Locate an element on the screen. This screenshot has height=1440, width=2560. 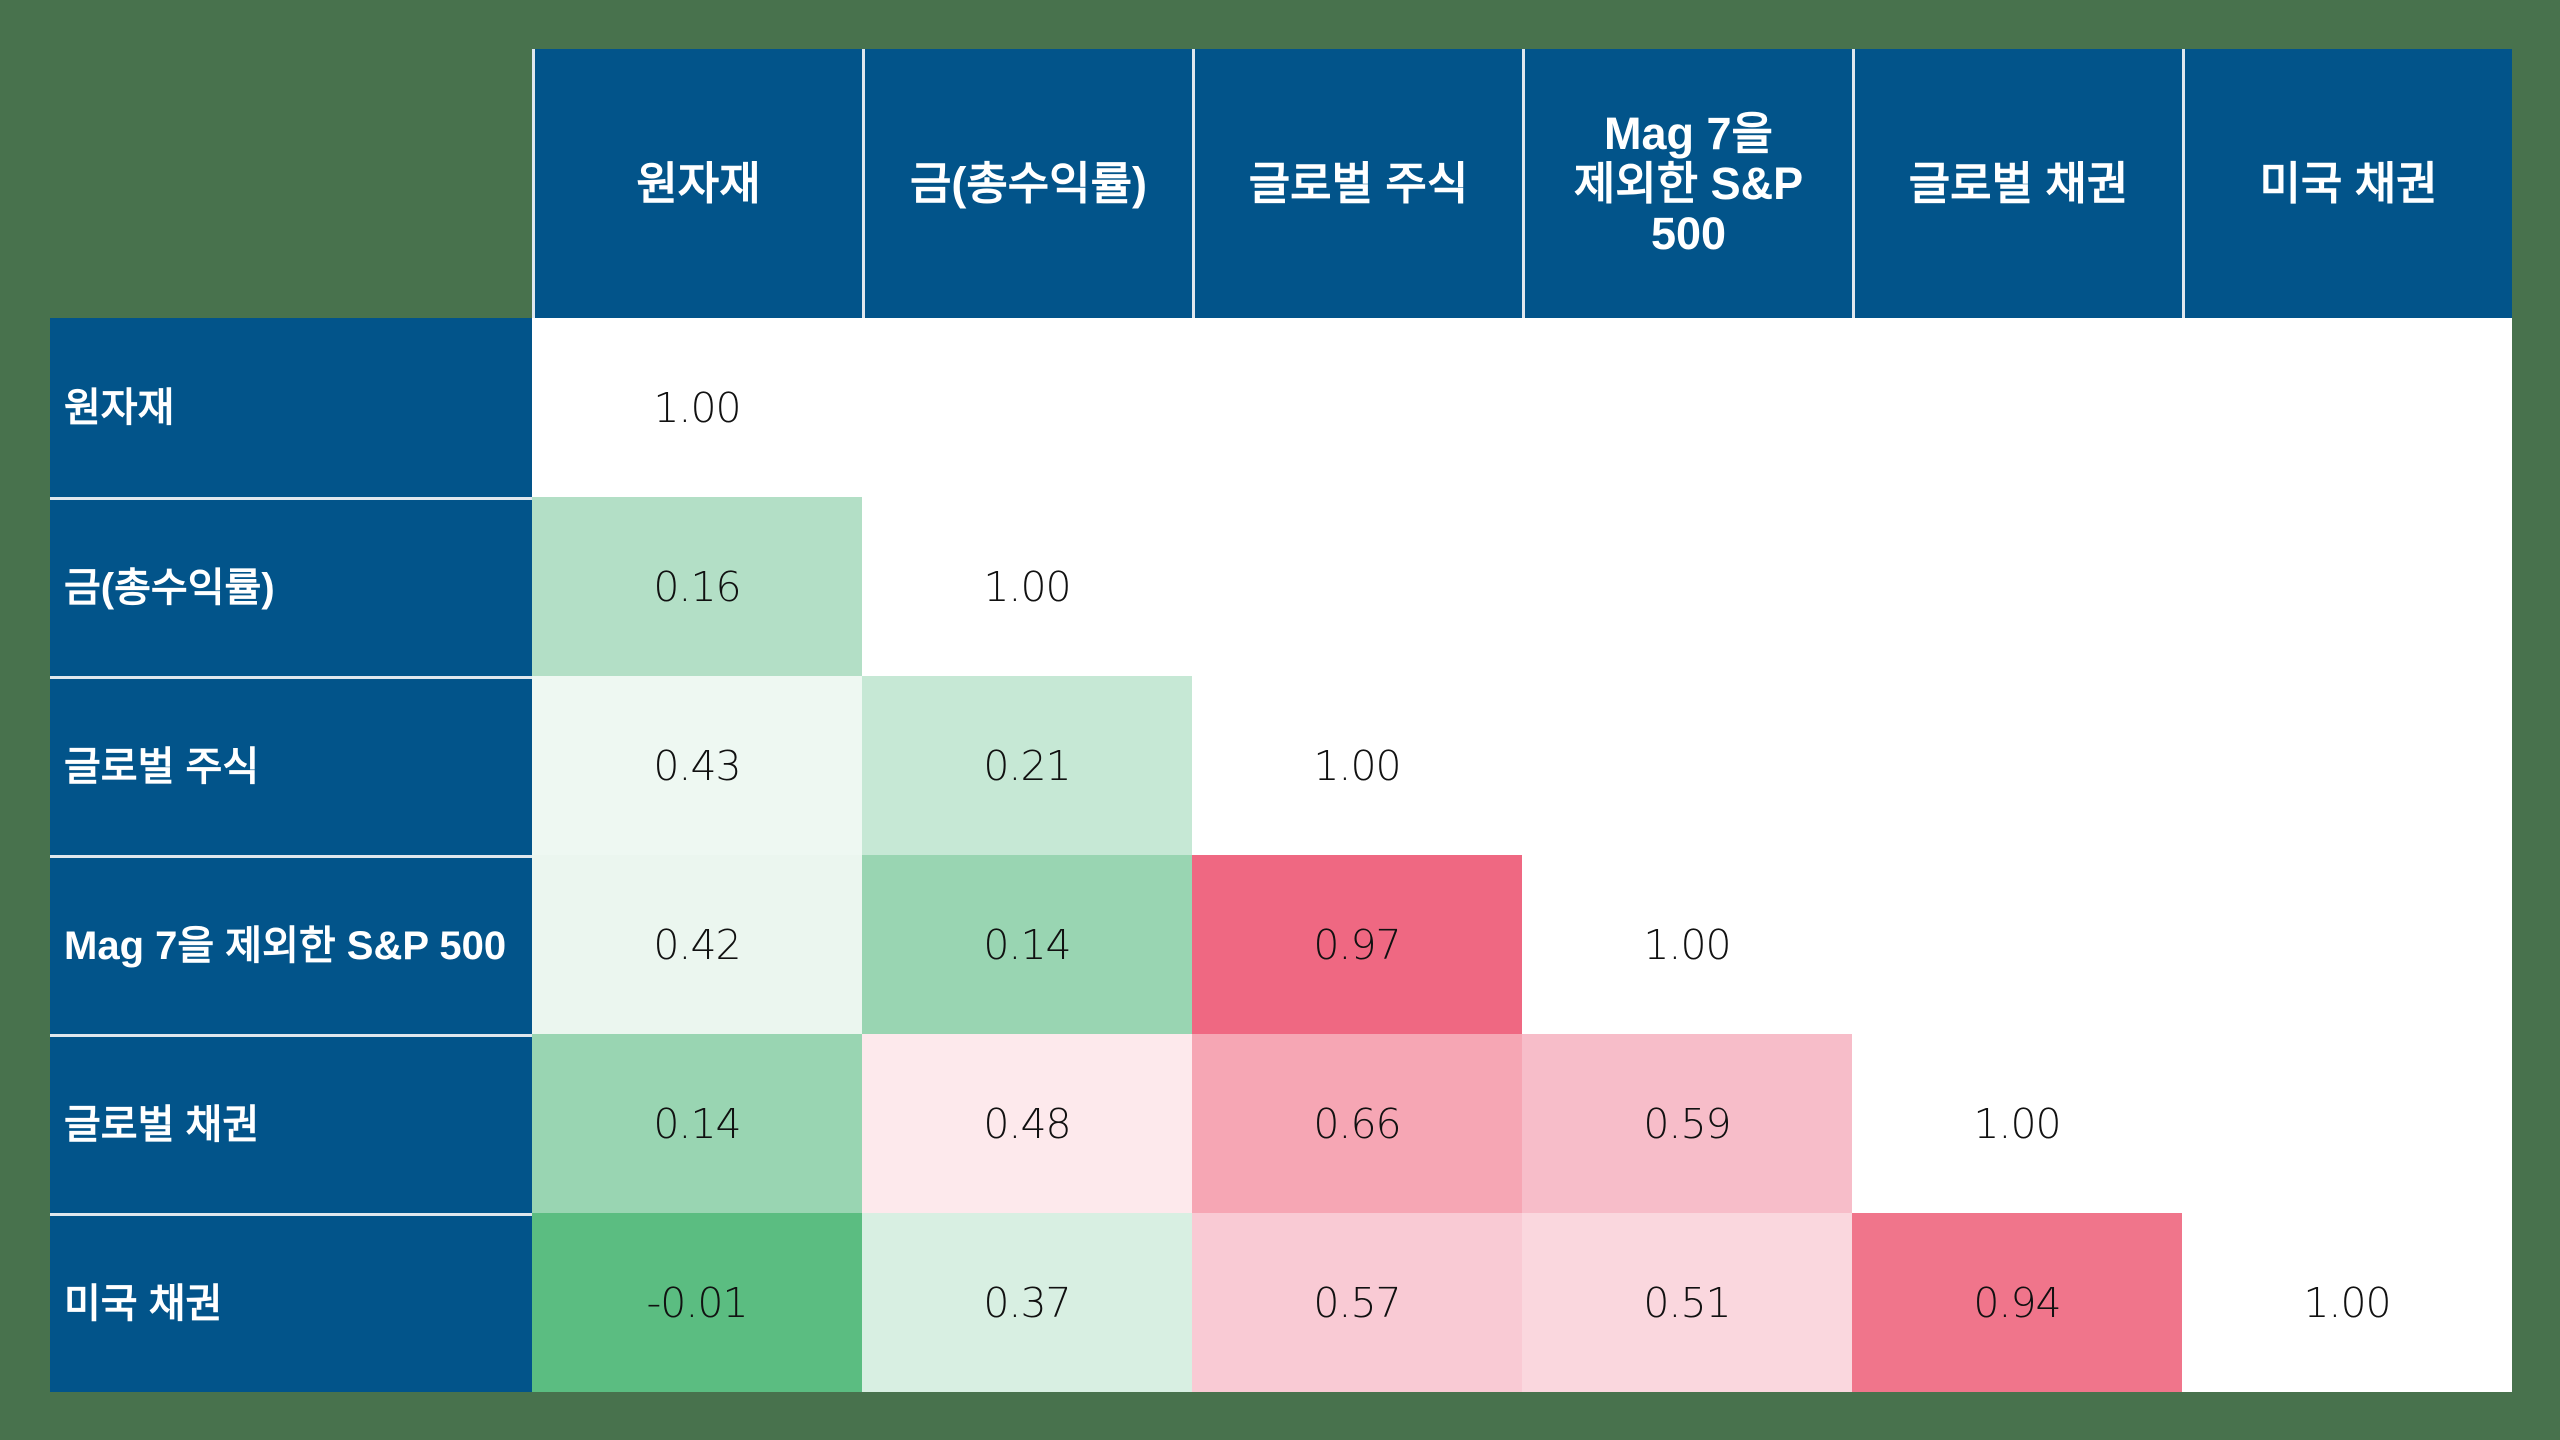
col-header-sp500-ex-mag7: Mag 7을 제외한 S&P 500 is located at coordinates (1687, 183).